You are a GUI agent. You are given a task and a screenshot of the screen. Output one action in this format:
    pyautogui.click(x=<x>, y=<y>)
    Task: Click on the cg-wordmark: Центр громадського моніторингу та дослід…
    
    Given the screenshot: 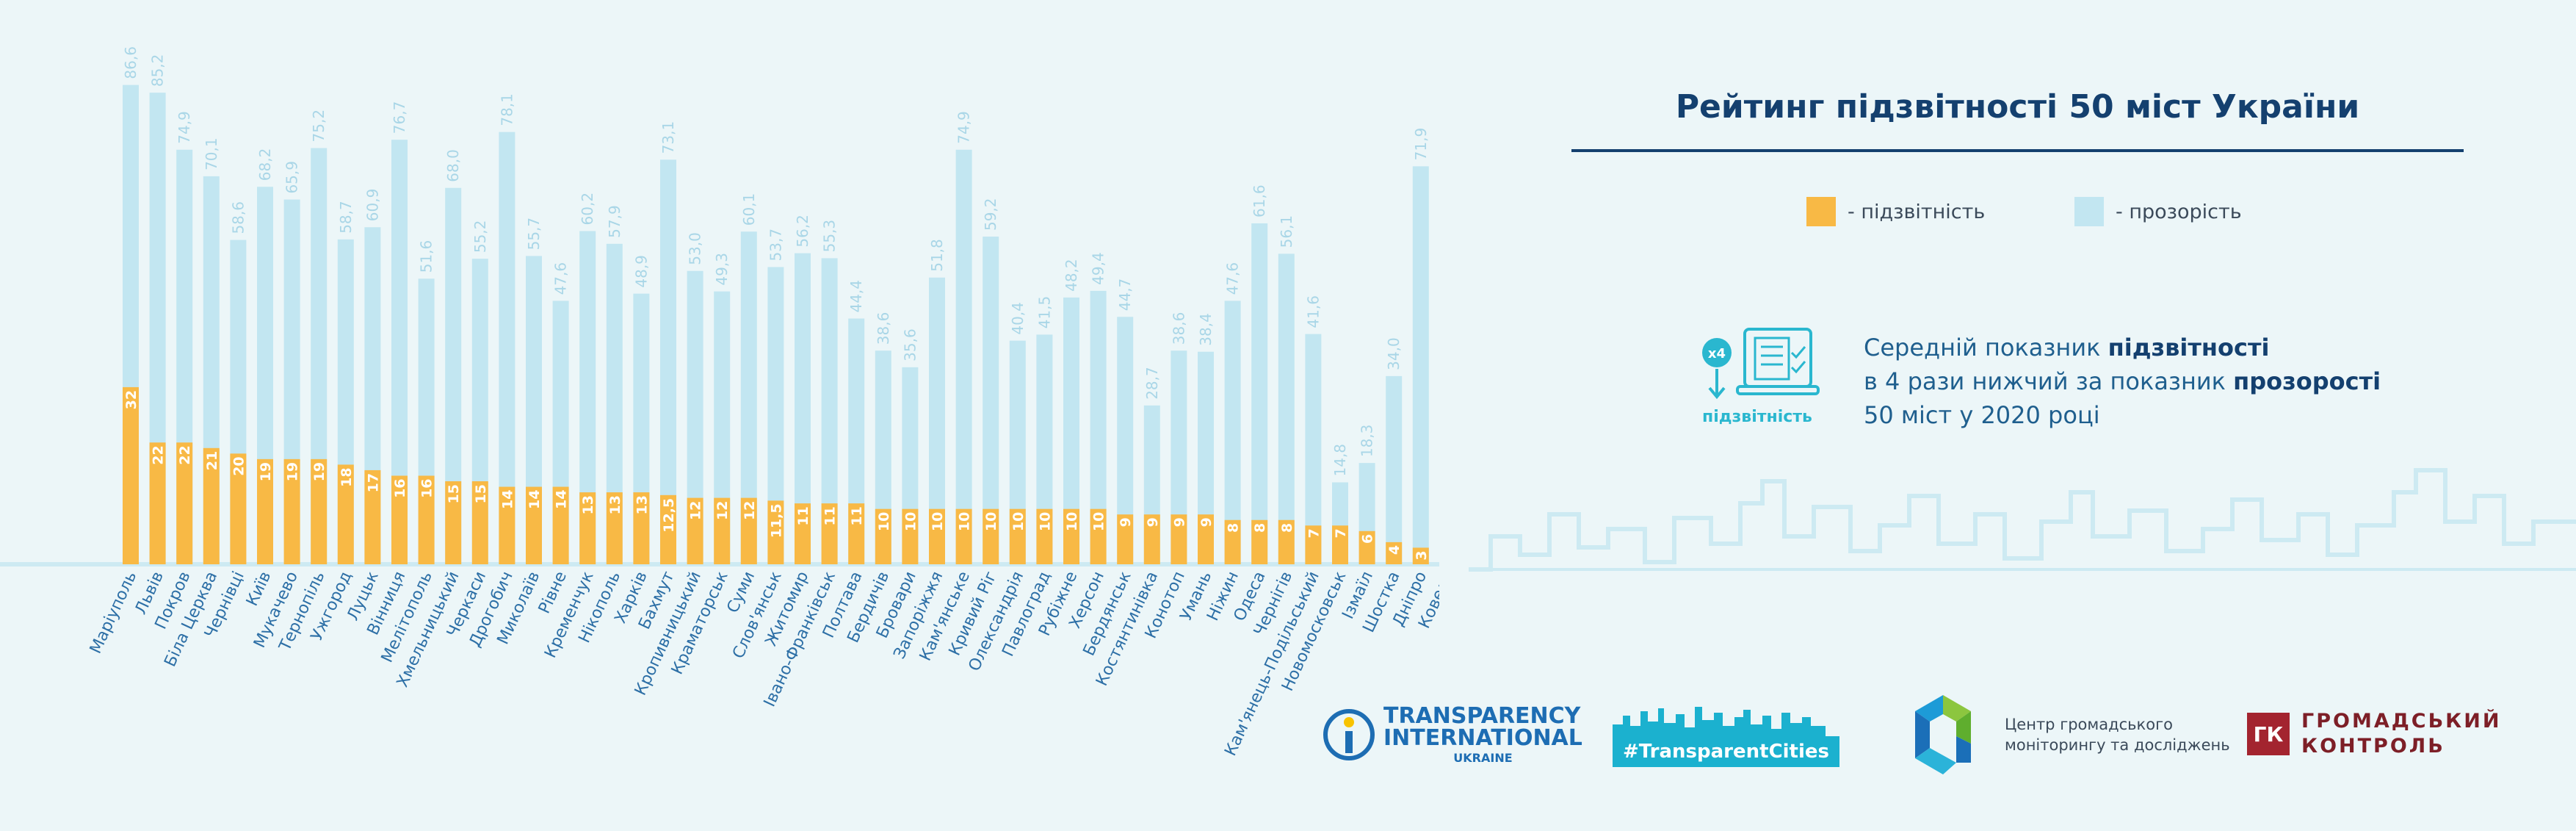 What is the action you would take?
    pyautogui.click(x=2117, y=735)
    